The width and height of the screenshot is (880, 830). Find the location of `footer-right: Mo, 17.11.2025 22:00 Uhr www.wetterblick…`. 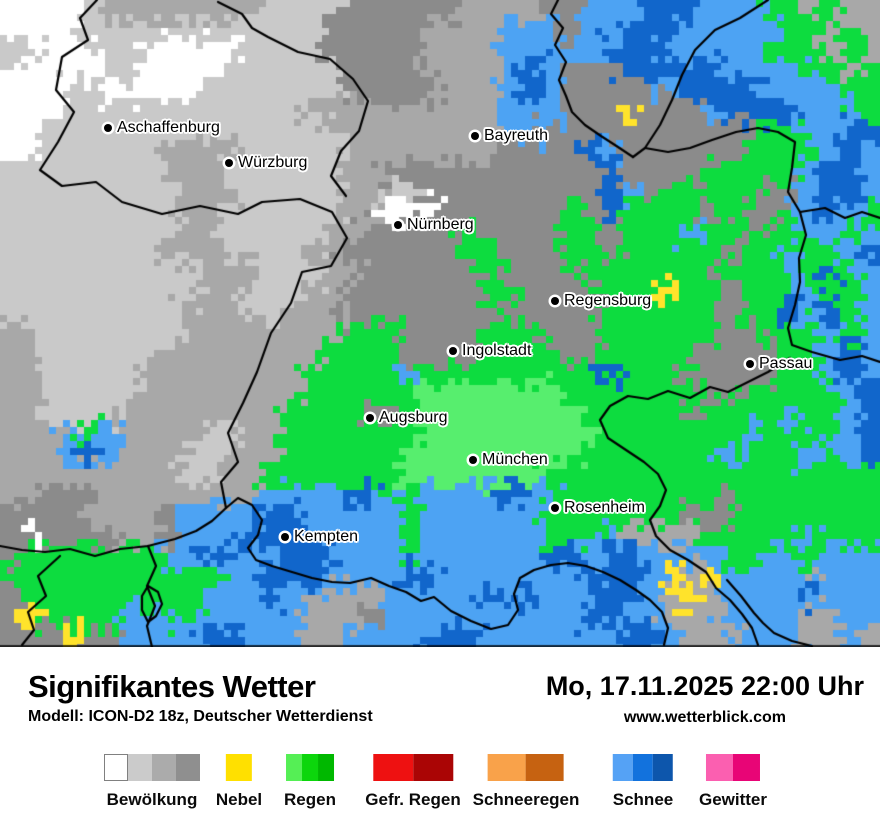

footer-right: Mo, 17.11.2025 22:00 Uhr www.wetterblick… is located at coordinates (705, 699).